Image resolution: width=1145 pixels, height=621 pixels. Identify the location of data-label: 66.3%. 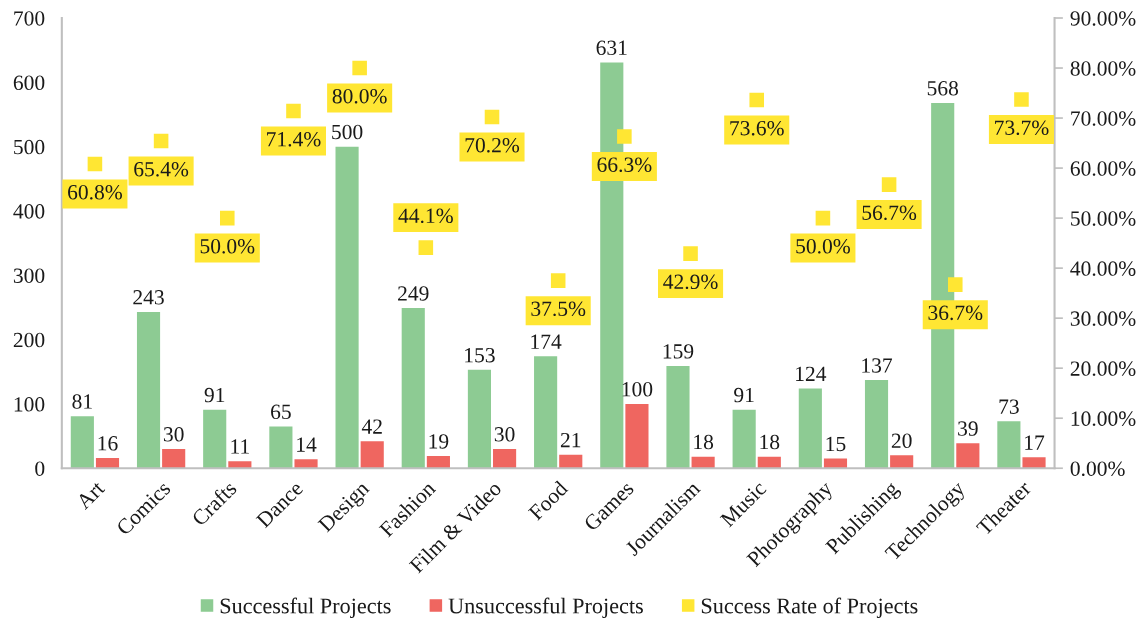
(624, 165).